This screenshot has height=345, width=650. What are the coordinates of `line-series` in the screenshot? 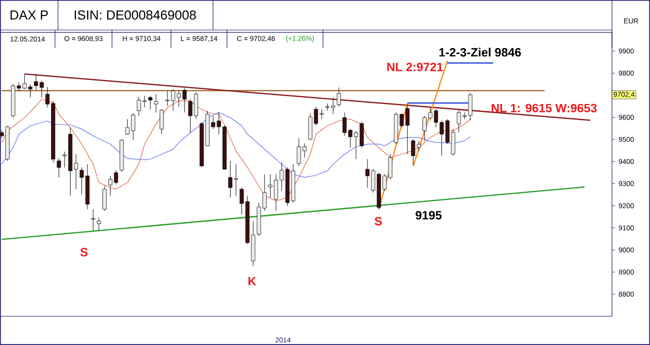 It's located at (236, 145).